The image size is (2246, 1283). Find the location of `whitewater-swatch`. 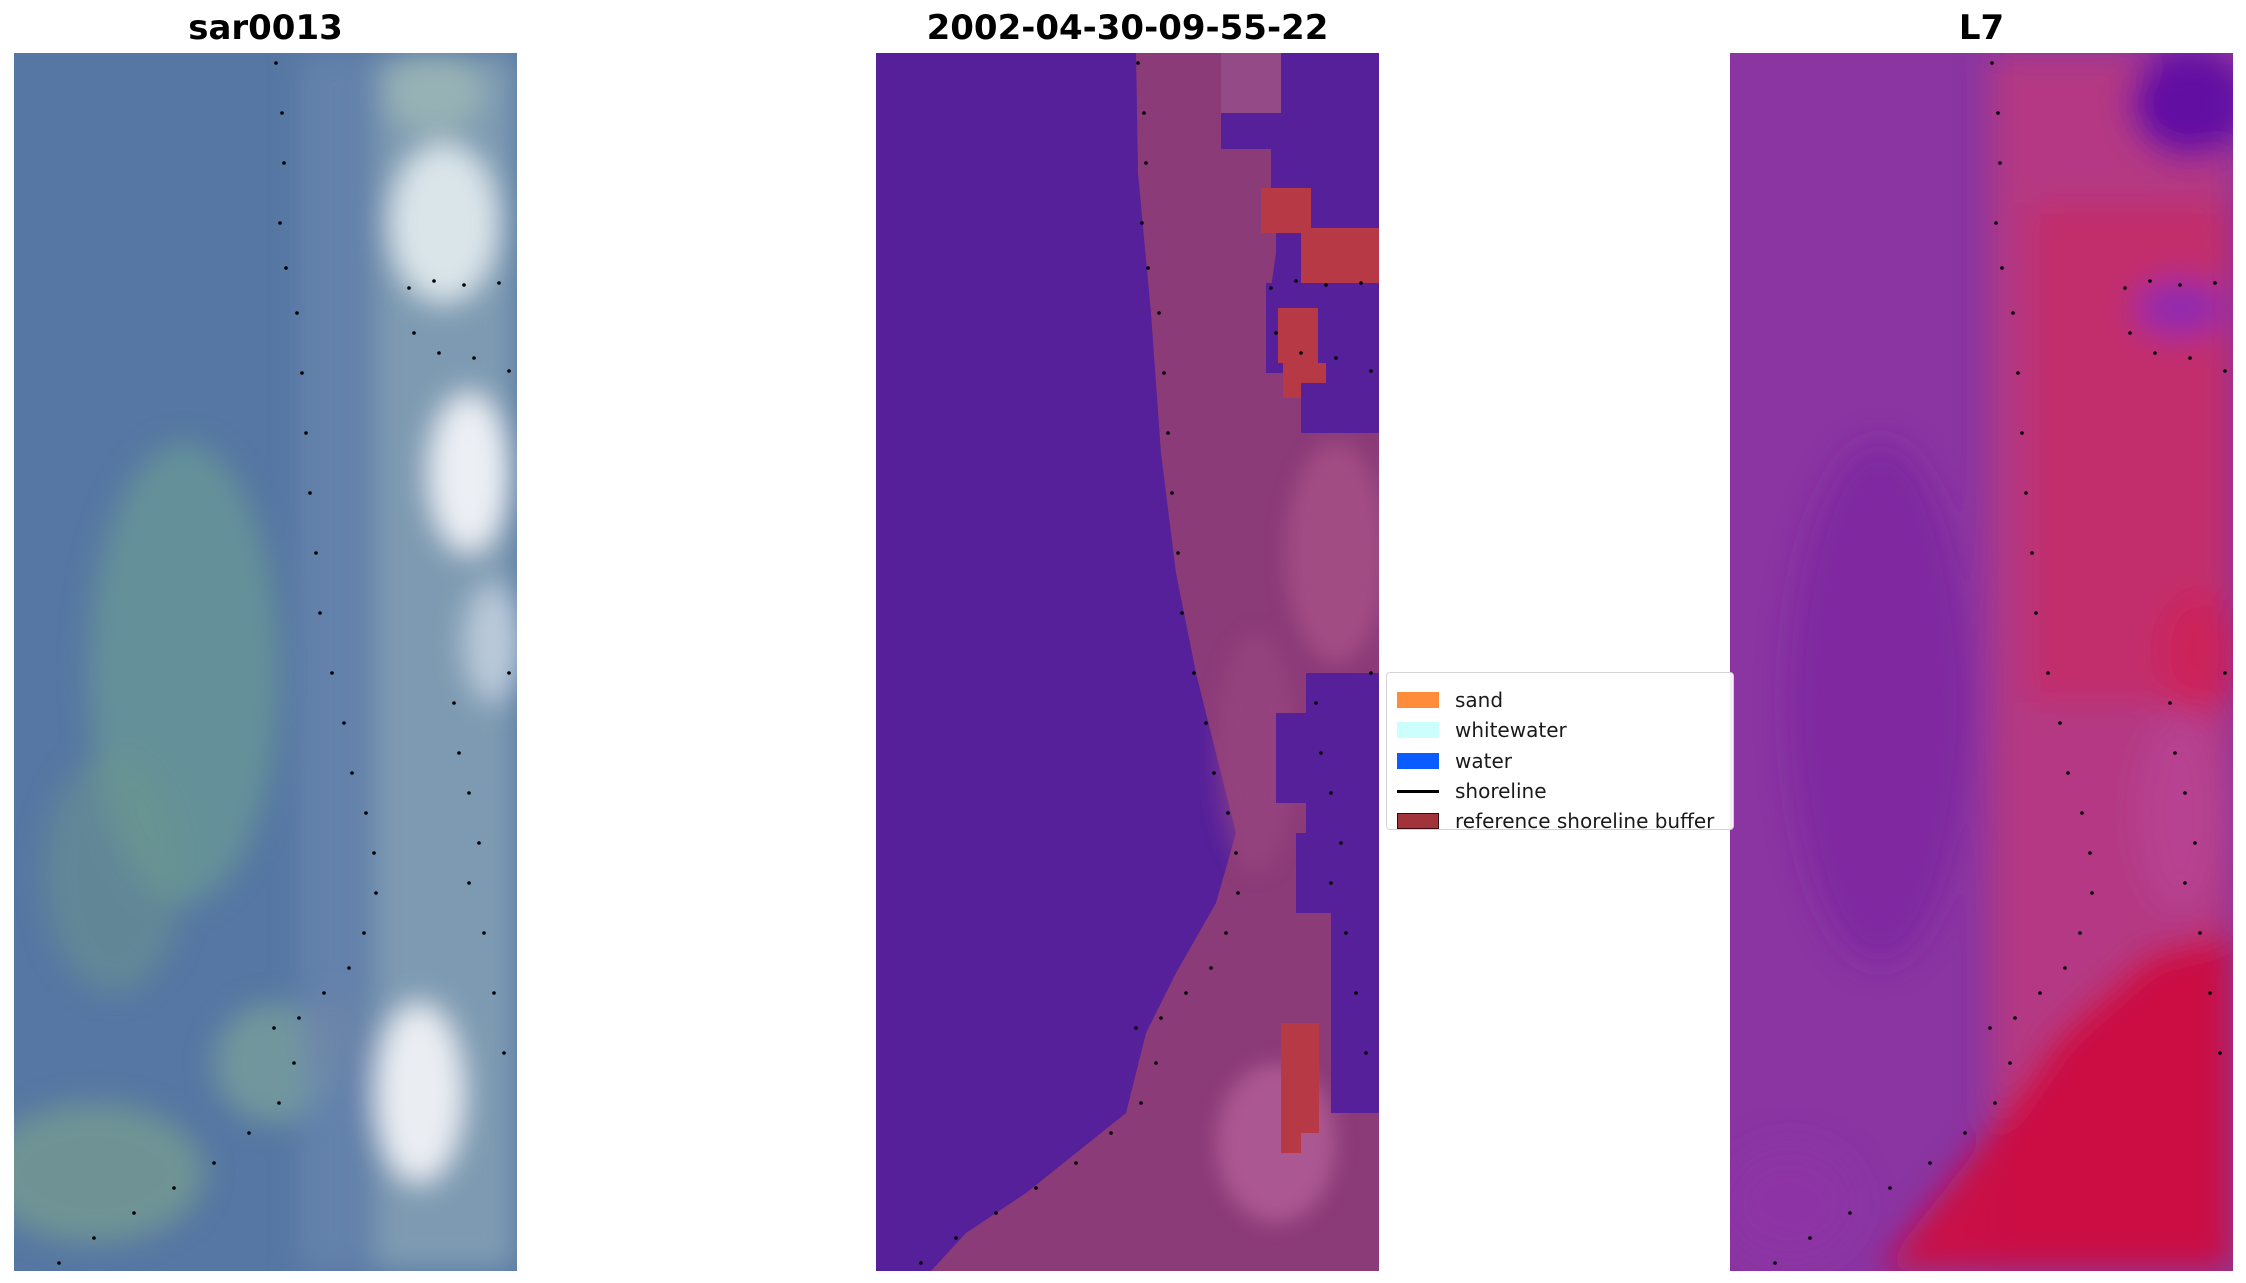

whitewater-swatch is located at coordinates (1418, 730).